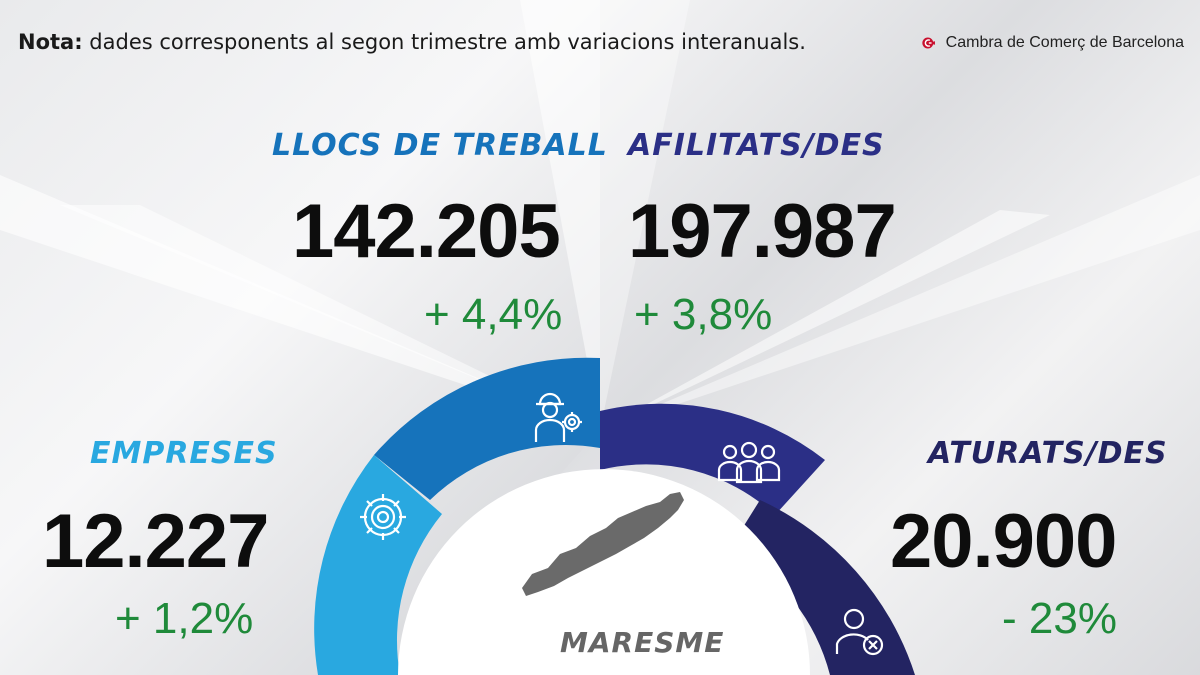 The image size is (1200, 675). I want to click on empreses-value: 12.227, so click(155, 541).